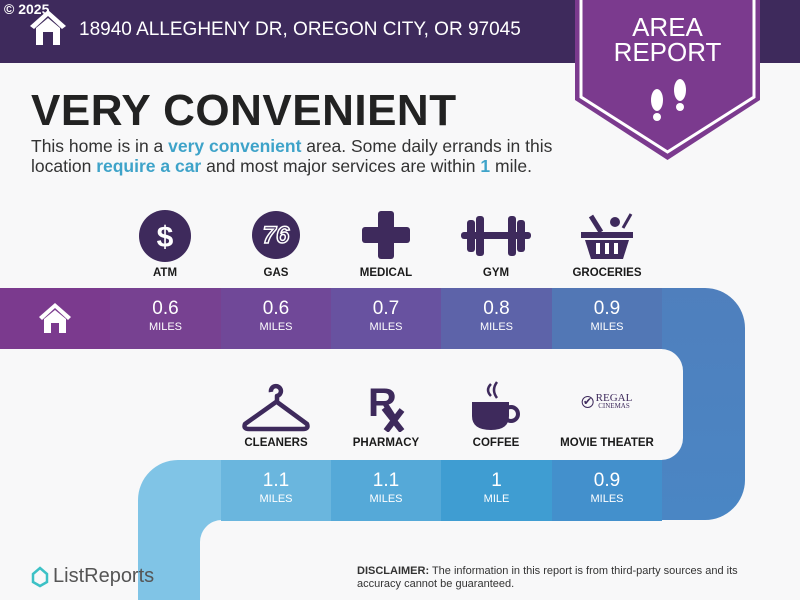 The width and height of the screenshot is (800, 600). I want to click on medical-cross-icon, so click(386, 235).